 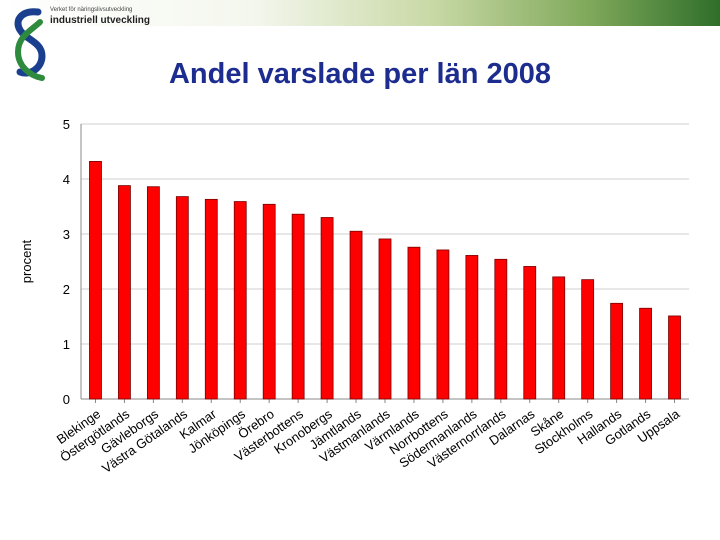 I want to click on y-tick-label: 0, so click(x=66, y=399).